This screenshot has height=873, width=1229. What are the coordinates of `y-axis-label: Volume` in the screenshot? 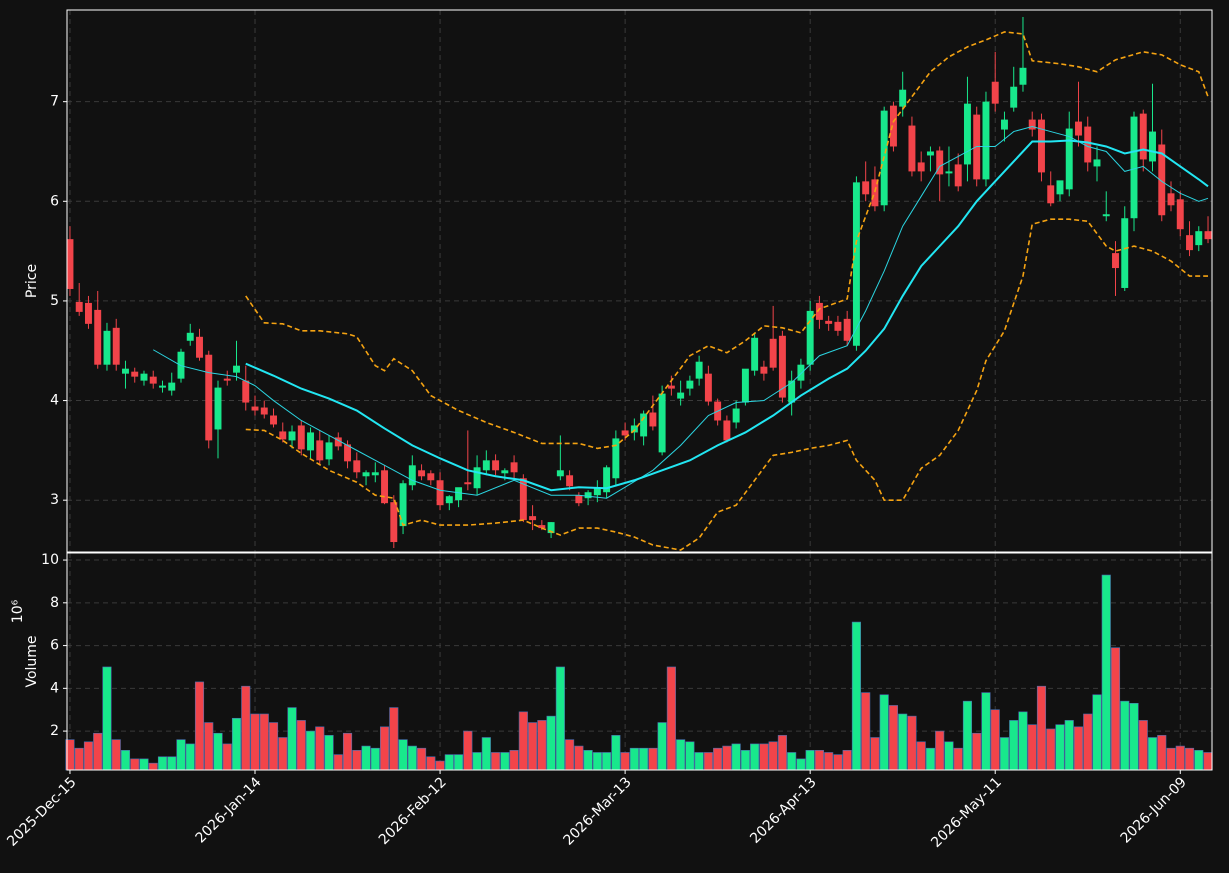 It's located at (32, 661).